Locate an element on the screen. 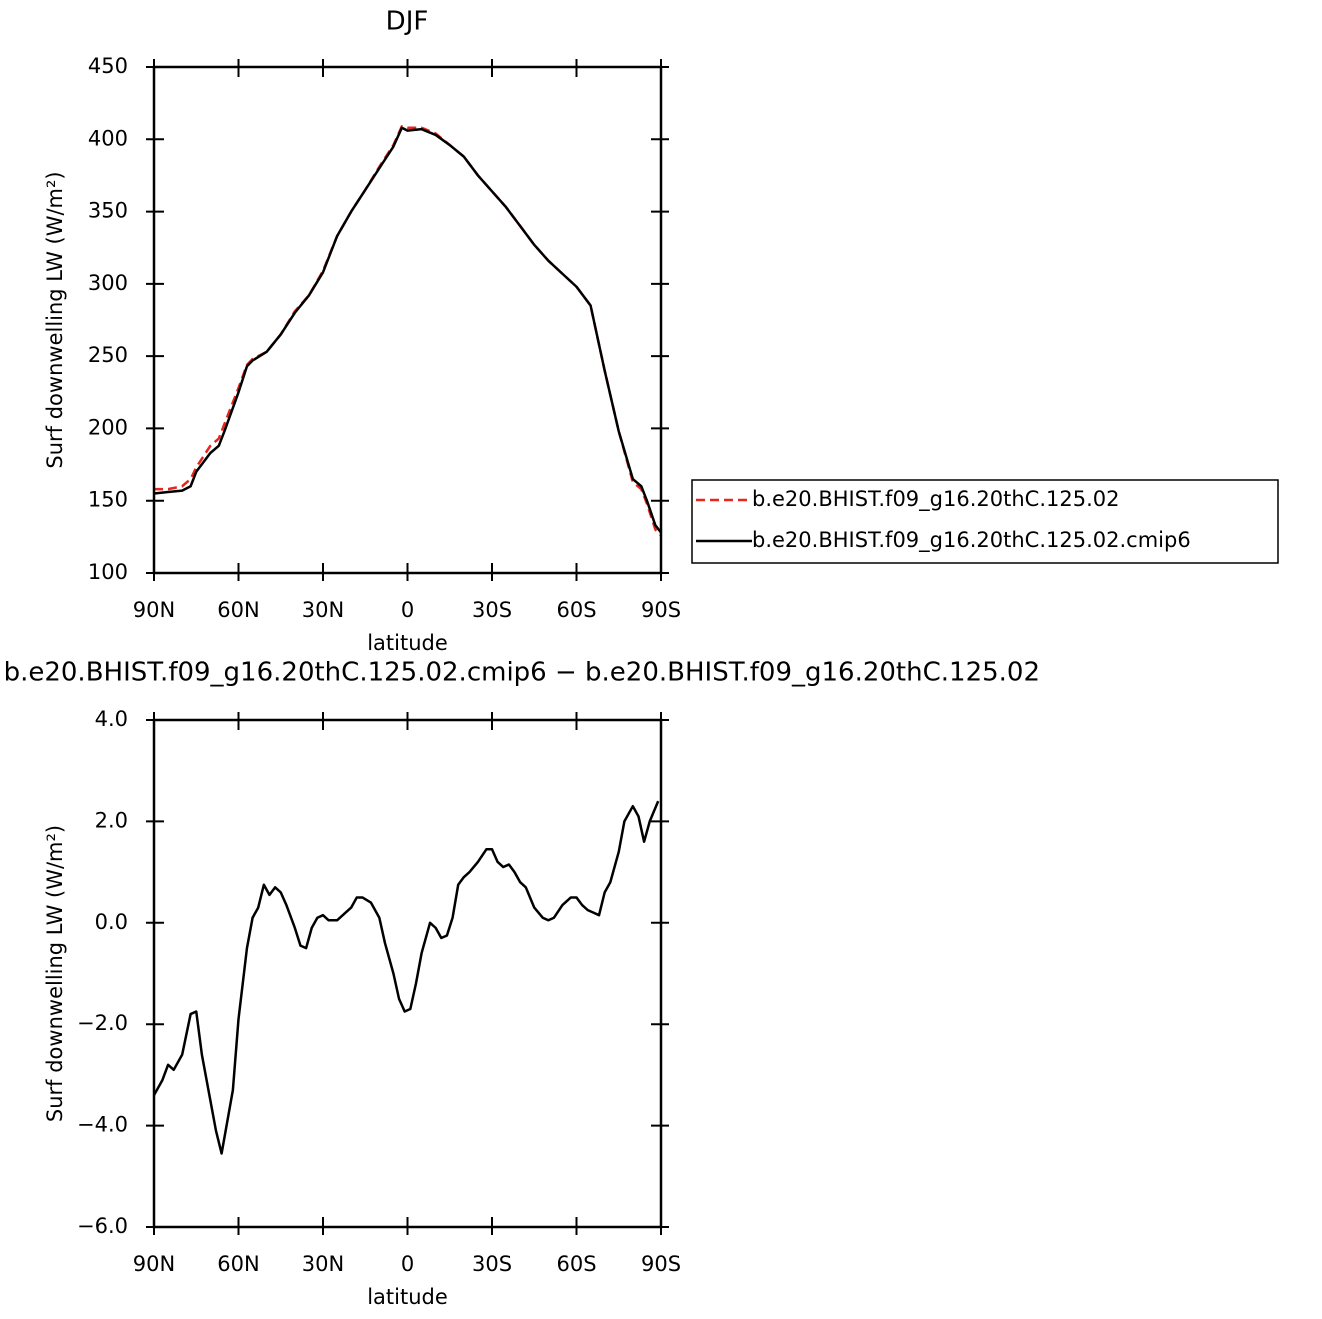  y-tick-label: 300 is located at coordinates (108, 283).